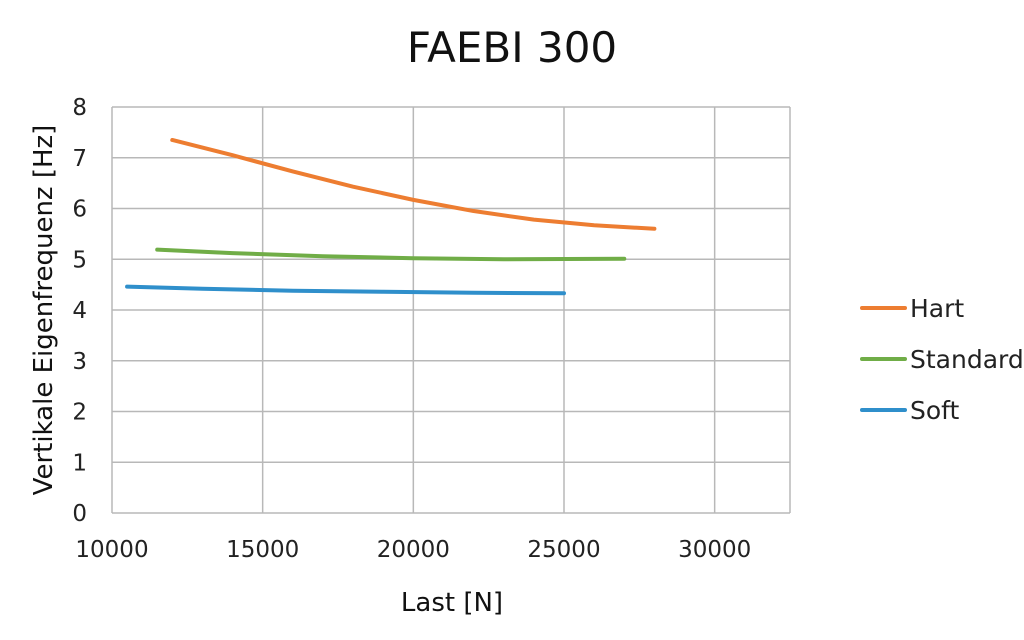 The height and width of the screenshot is (640, 1024). Describe the element at coordinates (79, 159) in the screenshot. I see `y-tick-label: 7` at that location.